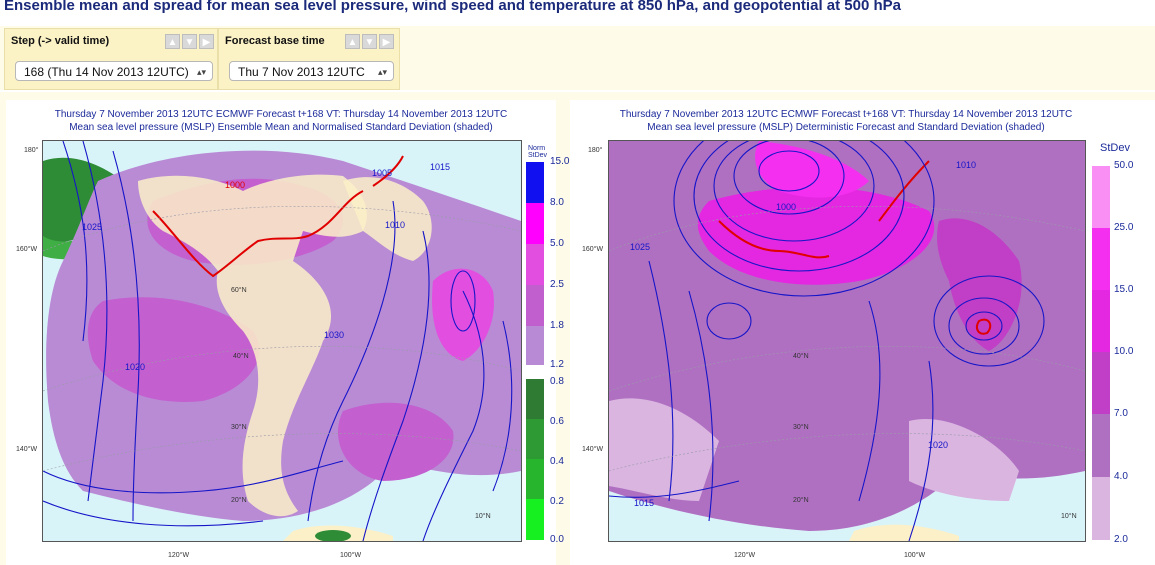  I want to click on colorbar-value: 0.2, so click(557, 501).